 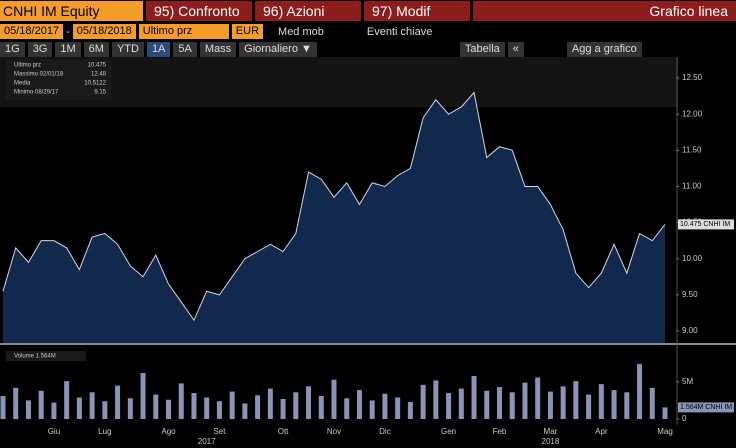 What do you see at coordinates (687, 381) in the screenshot?
I see `y-tick-label: 5M` at bounding box center [687, 381].